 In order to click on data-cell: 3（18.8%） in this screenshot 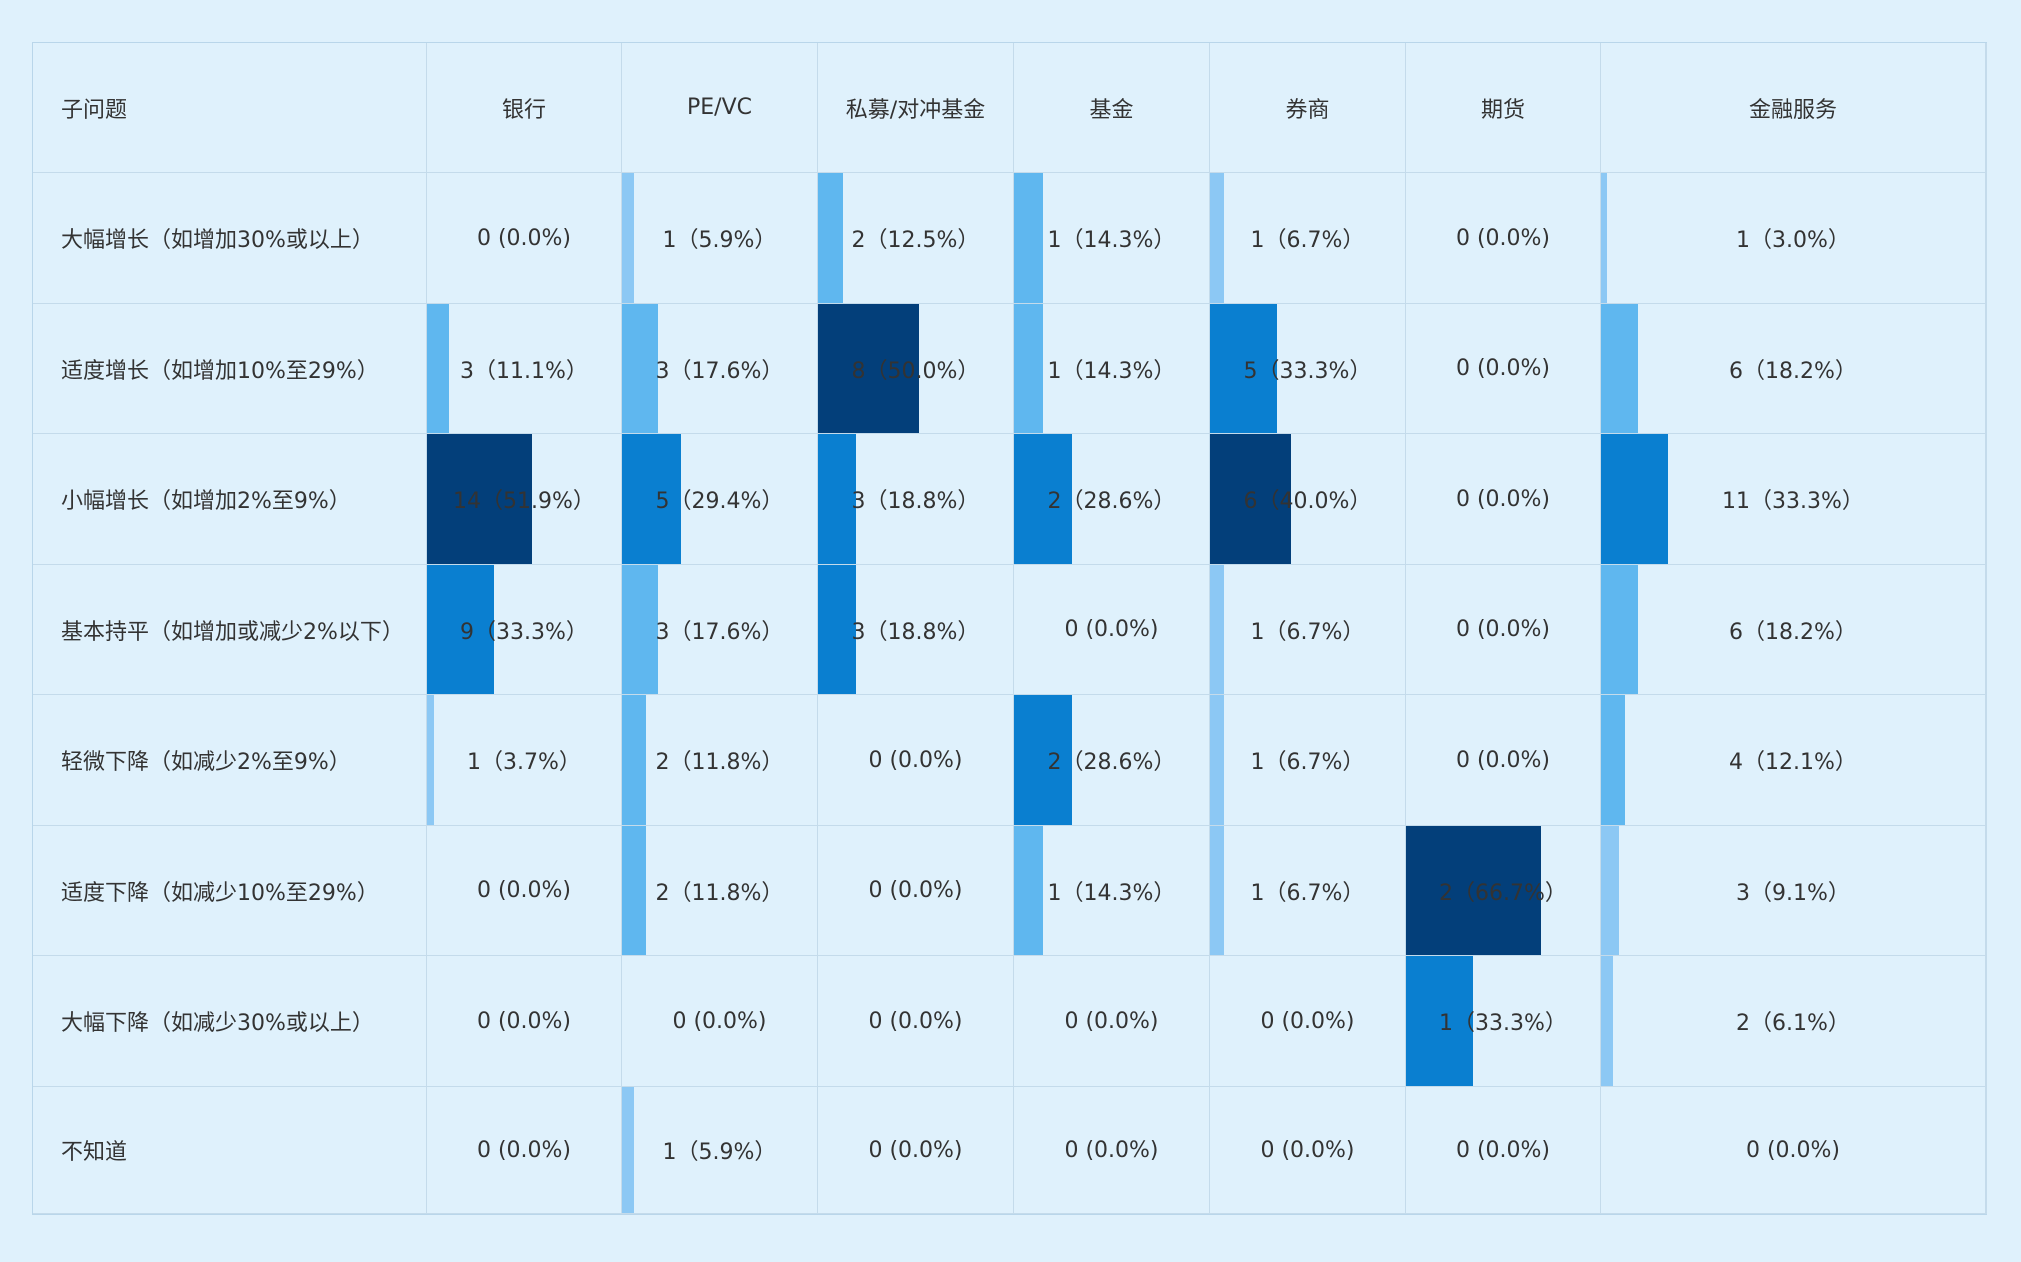, I will do `click(916, 499)`.